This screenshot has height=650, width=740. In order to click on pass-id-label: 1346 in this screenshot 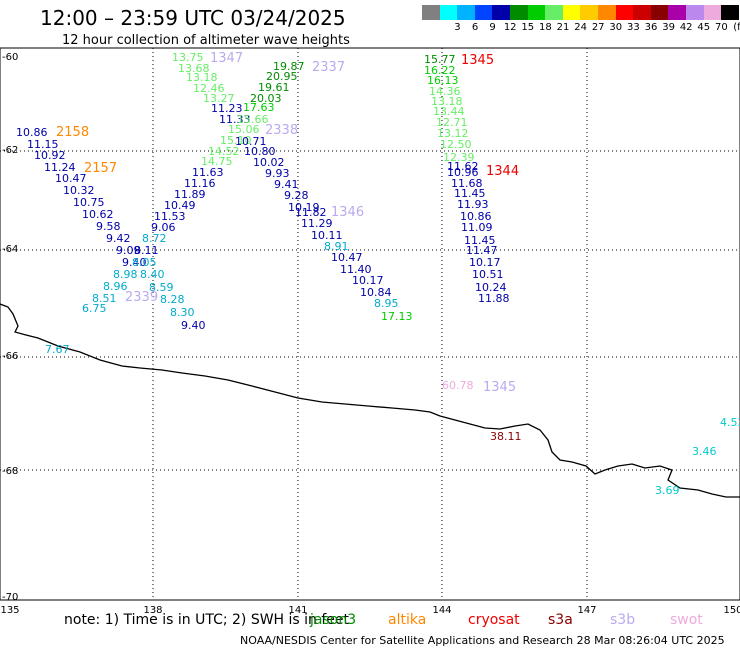, I will do `click(347, 212)`.